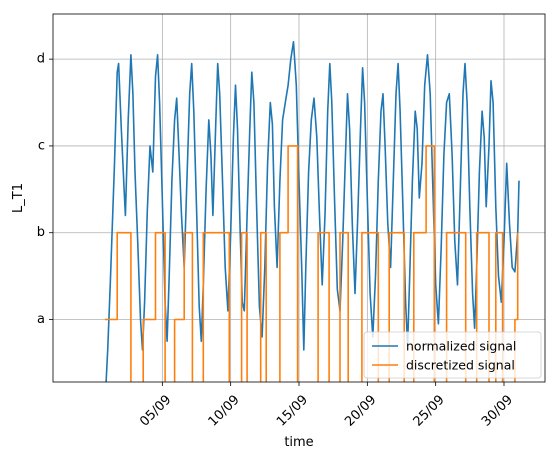  Describe the element at coordinates (461, 346) in the screenshot. I see `legend-label: normalized signal` at that location.